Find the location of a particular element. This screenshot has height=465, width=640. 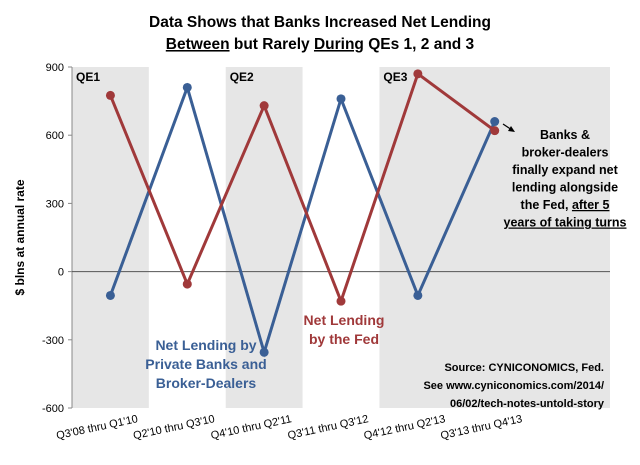

source-note: See www.cyniconomics.com/2014/ is located at coordinates (513, 386).